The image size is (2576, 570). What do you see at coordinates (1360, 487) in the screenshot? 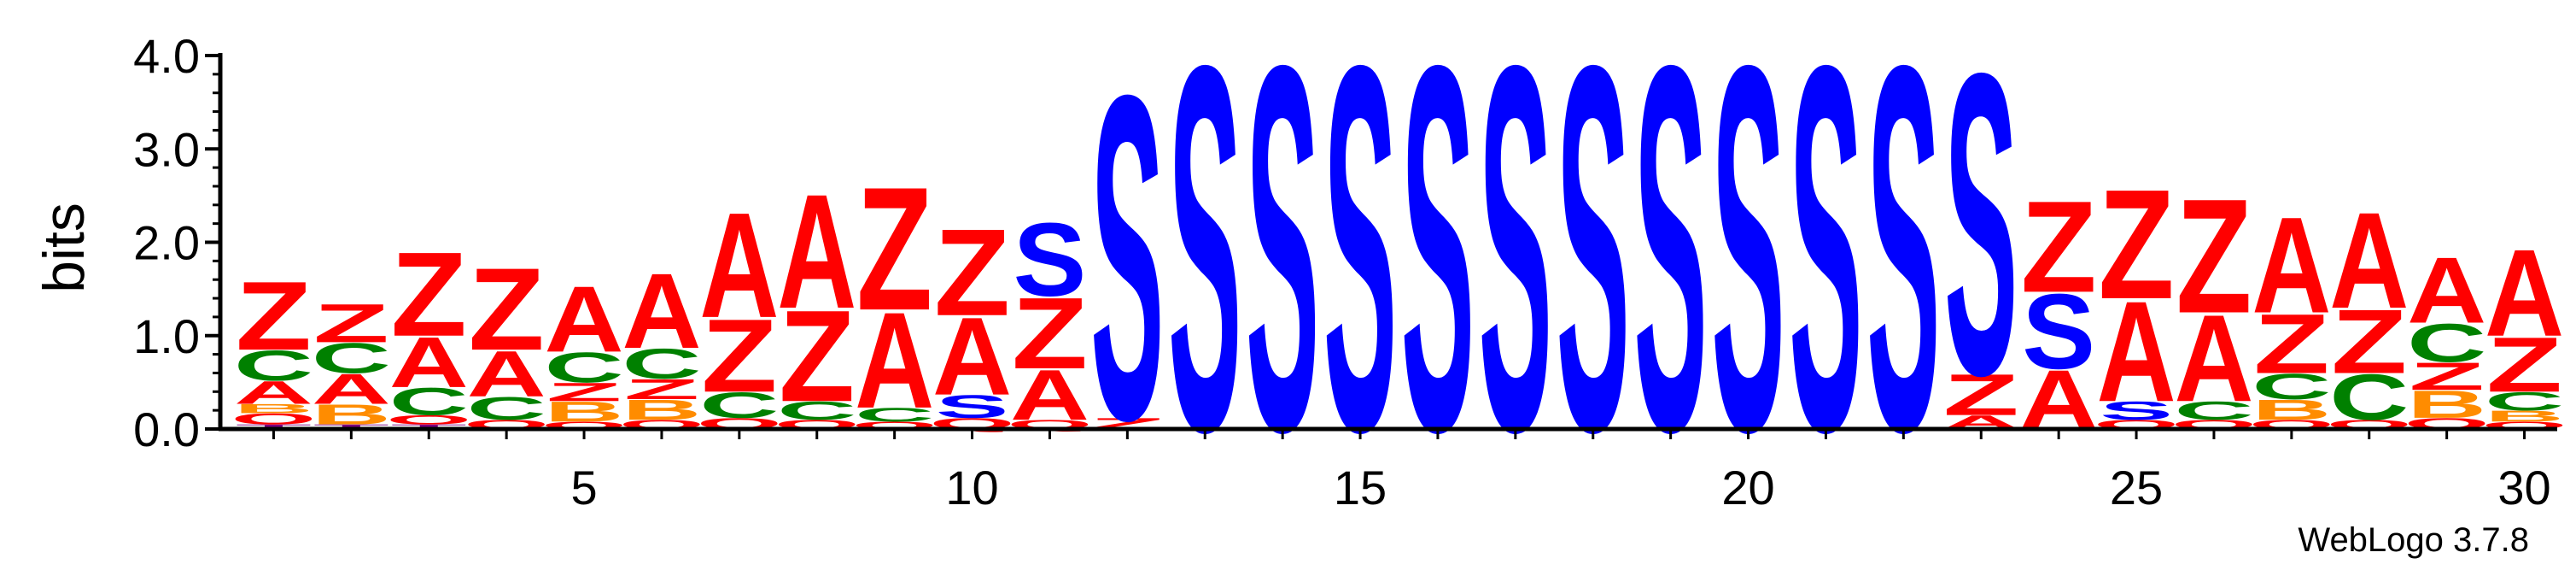
I see `x-tick-label: 15` at bounding box center [1360, 487].